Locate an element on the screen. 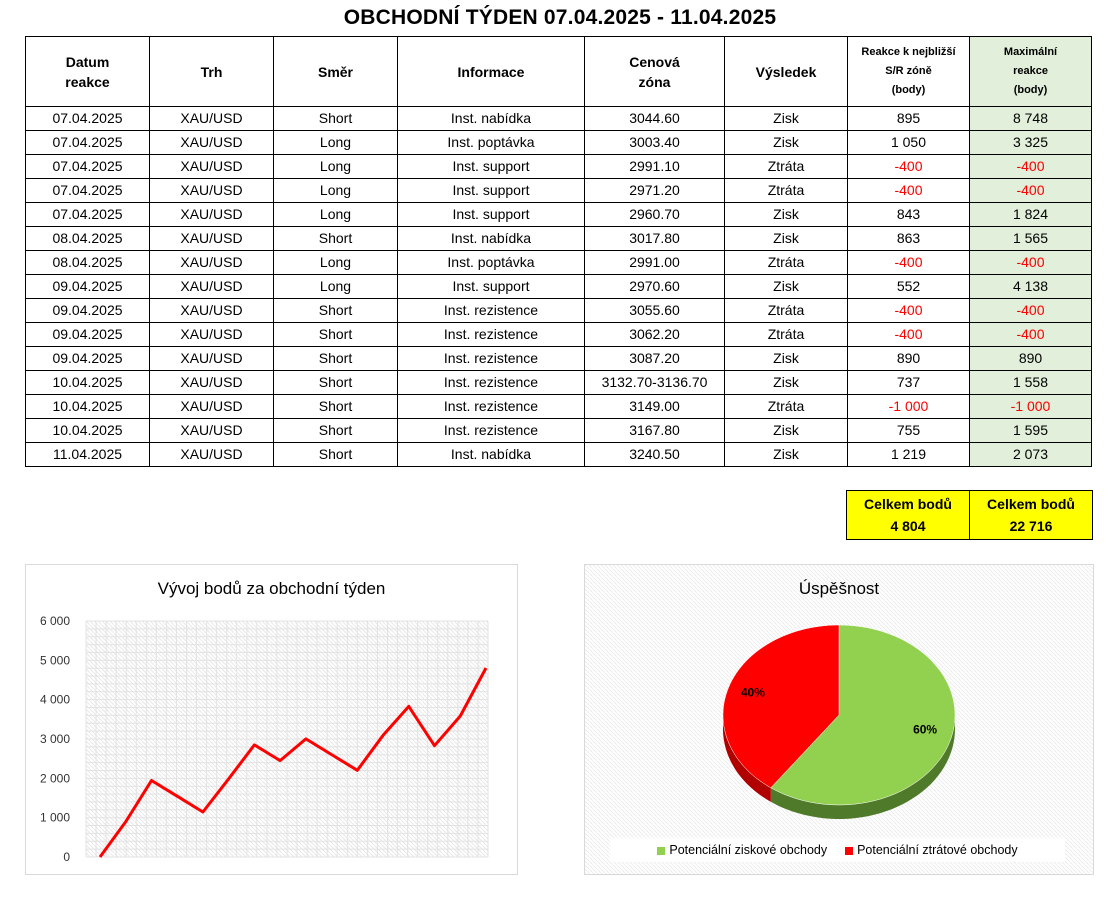  totals-reaction: Celkem bodů4 804 is located at coordinates (908, 515).